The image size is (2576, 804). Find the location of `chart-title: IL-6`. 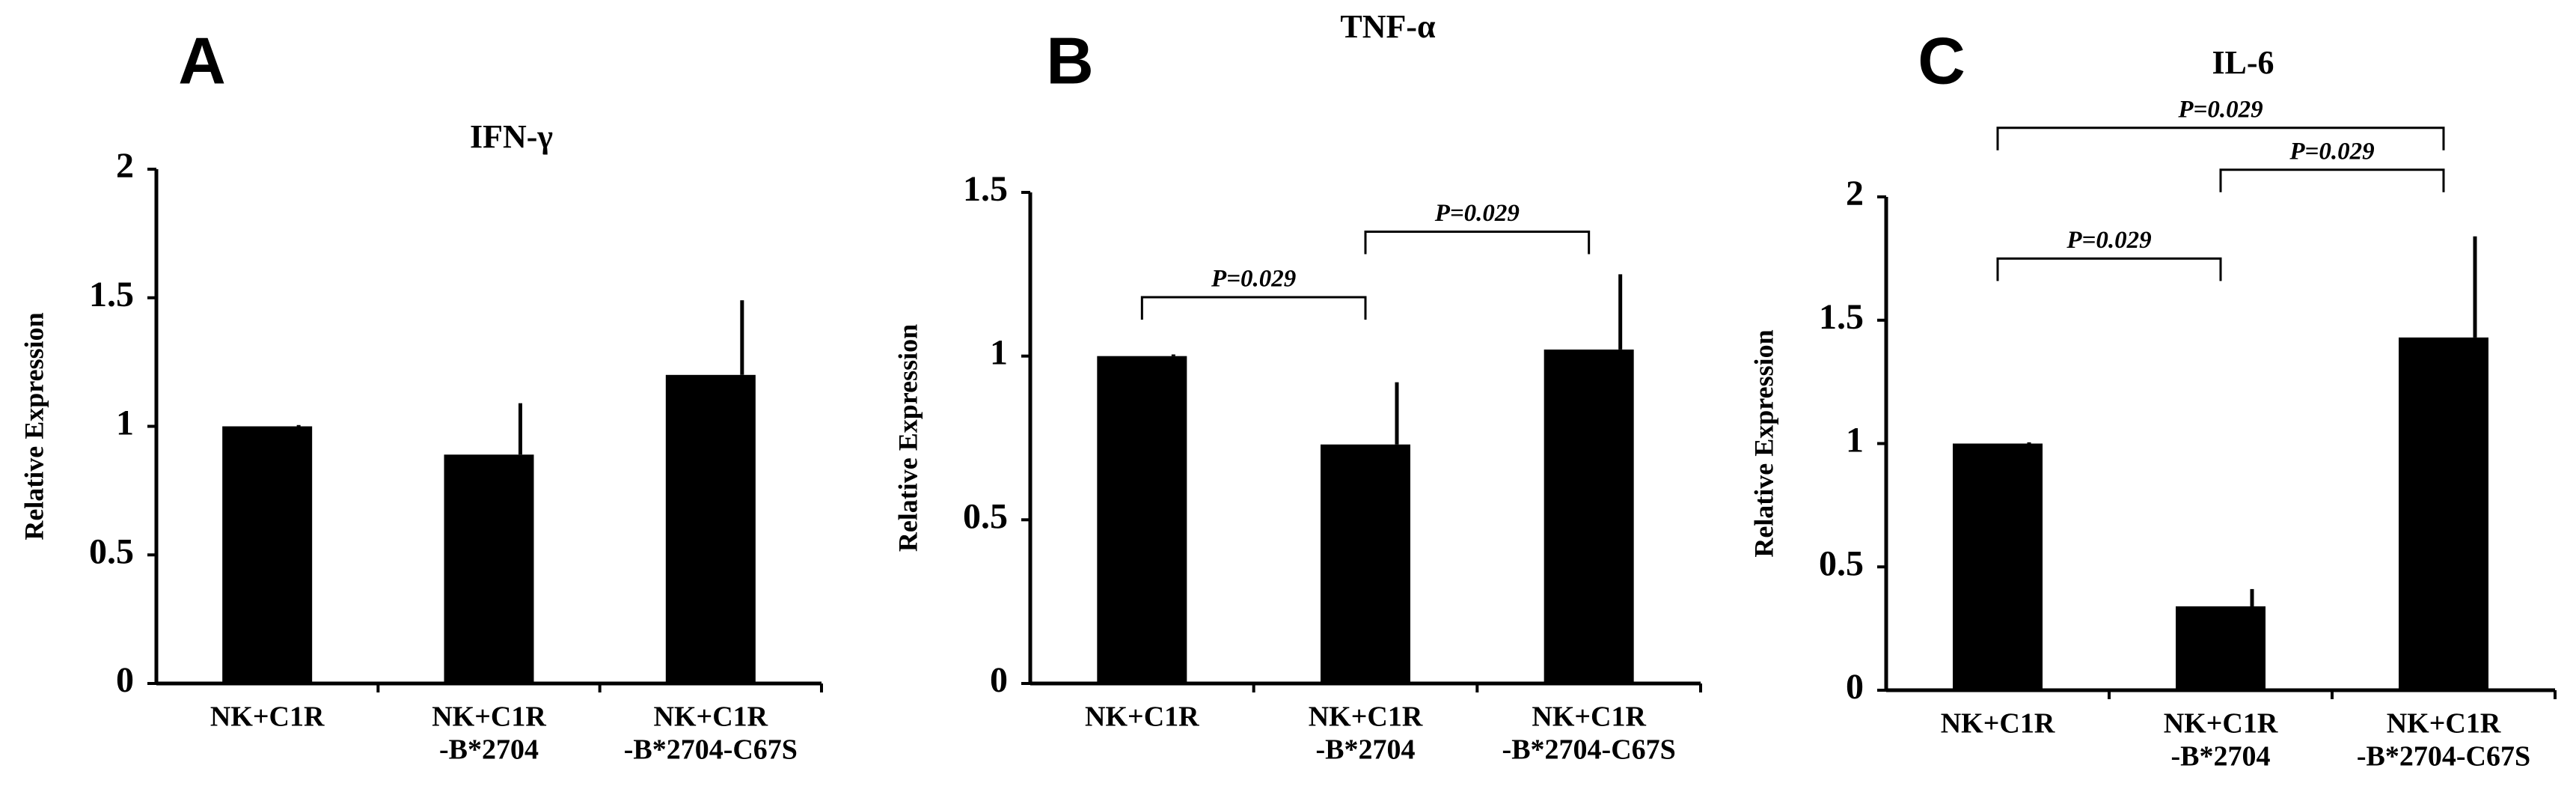

chart-title: IL-6 is located at coordinates (2243, 62).